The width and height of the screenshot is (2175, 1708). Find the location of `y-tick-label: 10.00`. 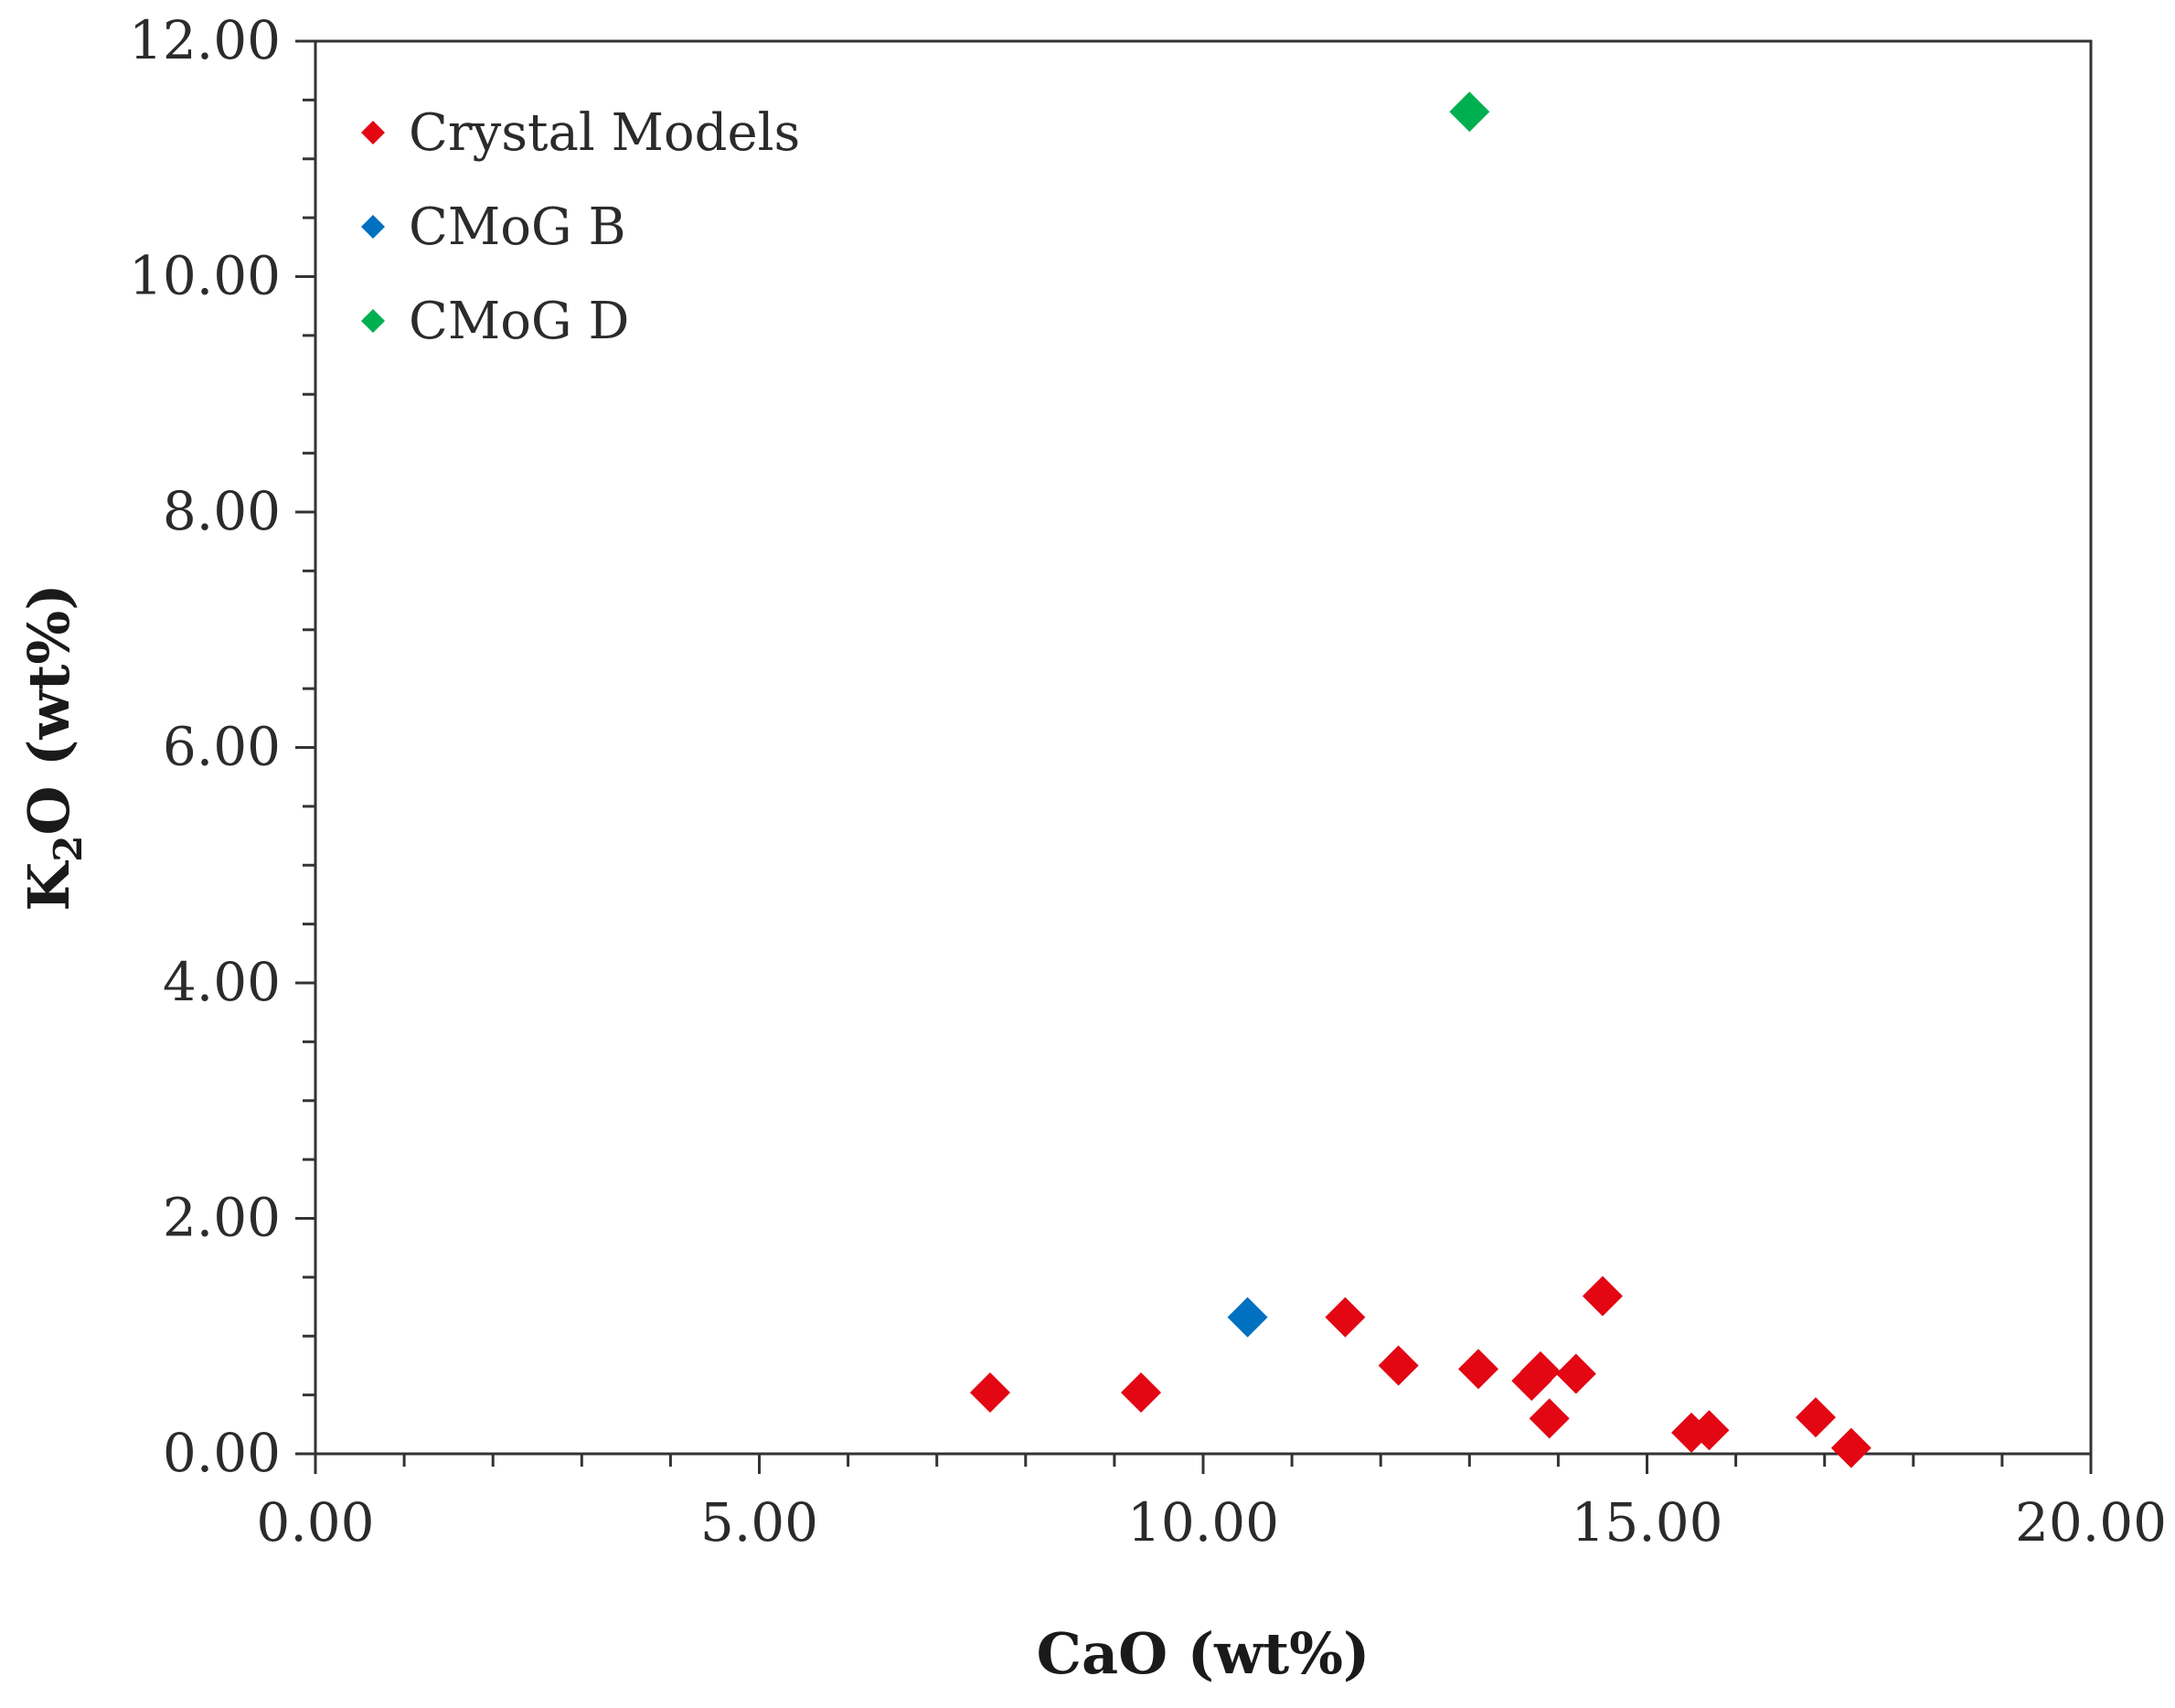

y-tick-label: 10.00 is located at coordinates (205, 276).